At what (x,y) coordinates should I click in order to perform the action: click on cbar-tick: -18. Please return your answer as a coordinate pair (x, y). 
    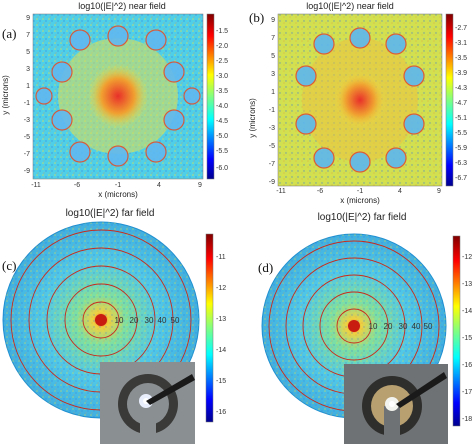
    Looking at the image, I should click on (467, 419).